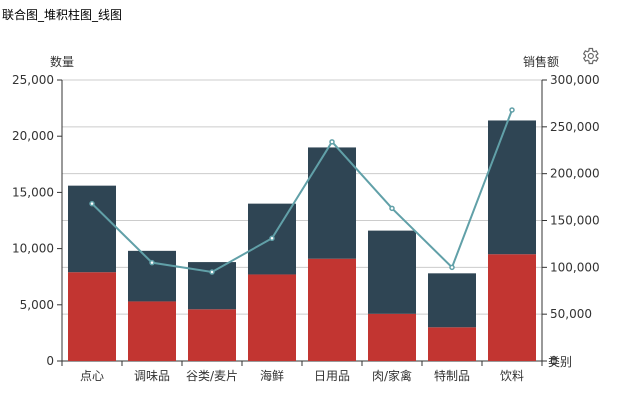 The width and height of the screenshot is (642, 410). Describe the element at coordinates (590, 56) in the screenshot. I see `gear-icon` at that location.